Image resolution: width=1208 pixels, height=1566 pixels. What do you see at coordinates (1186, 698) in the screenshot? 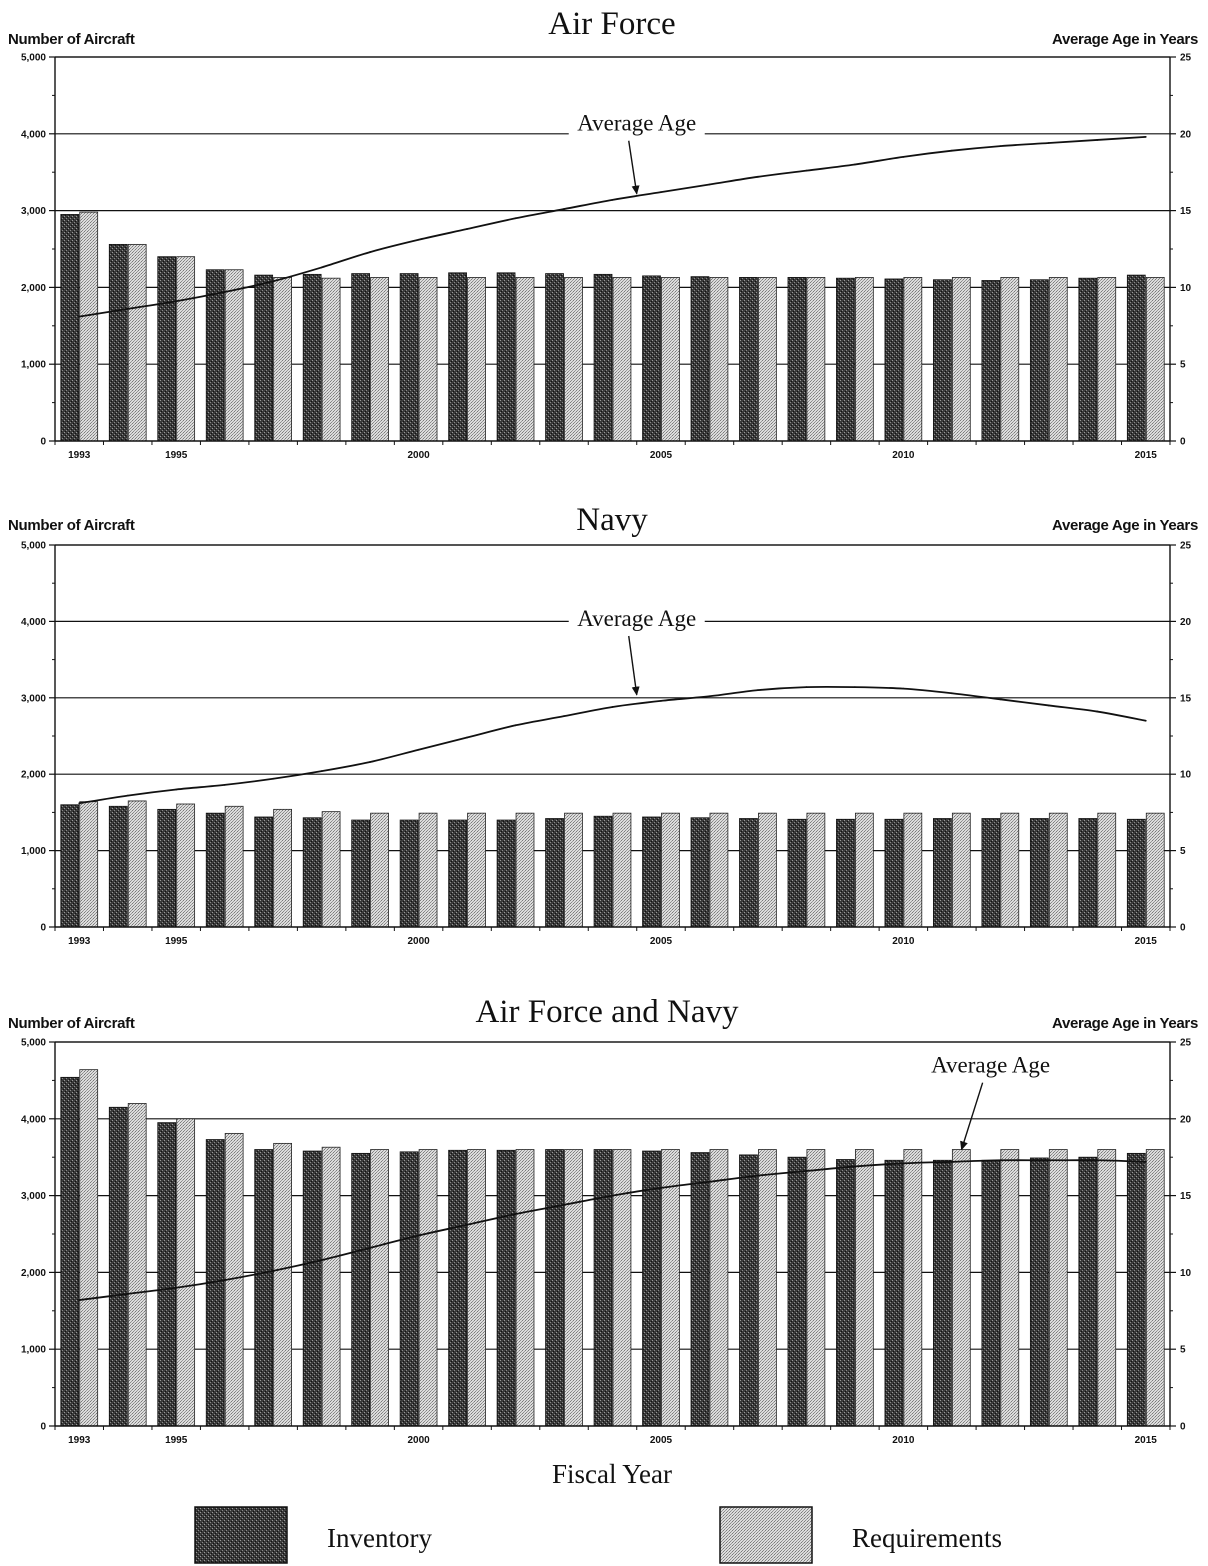
I see `y-tick-label-right: 15` at bounding box center [1186, 698].